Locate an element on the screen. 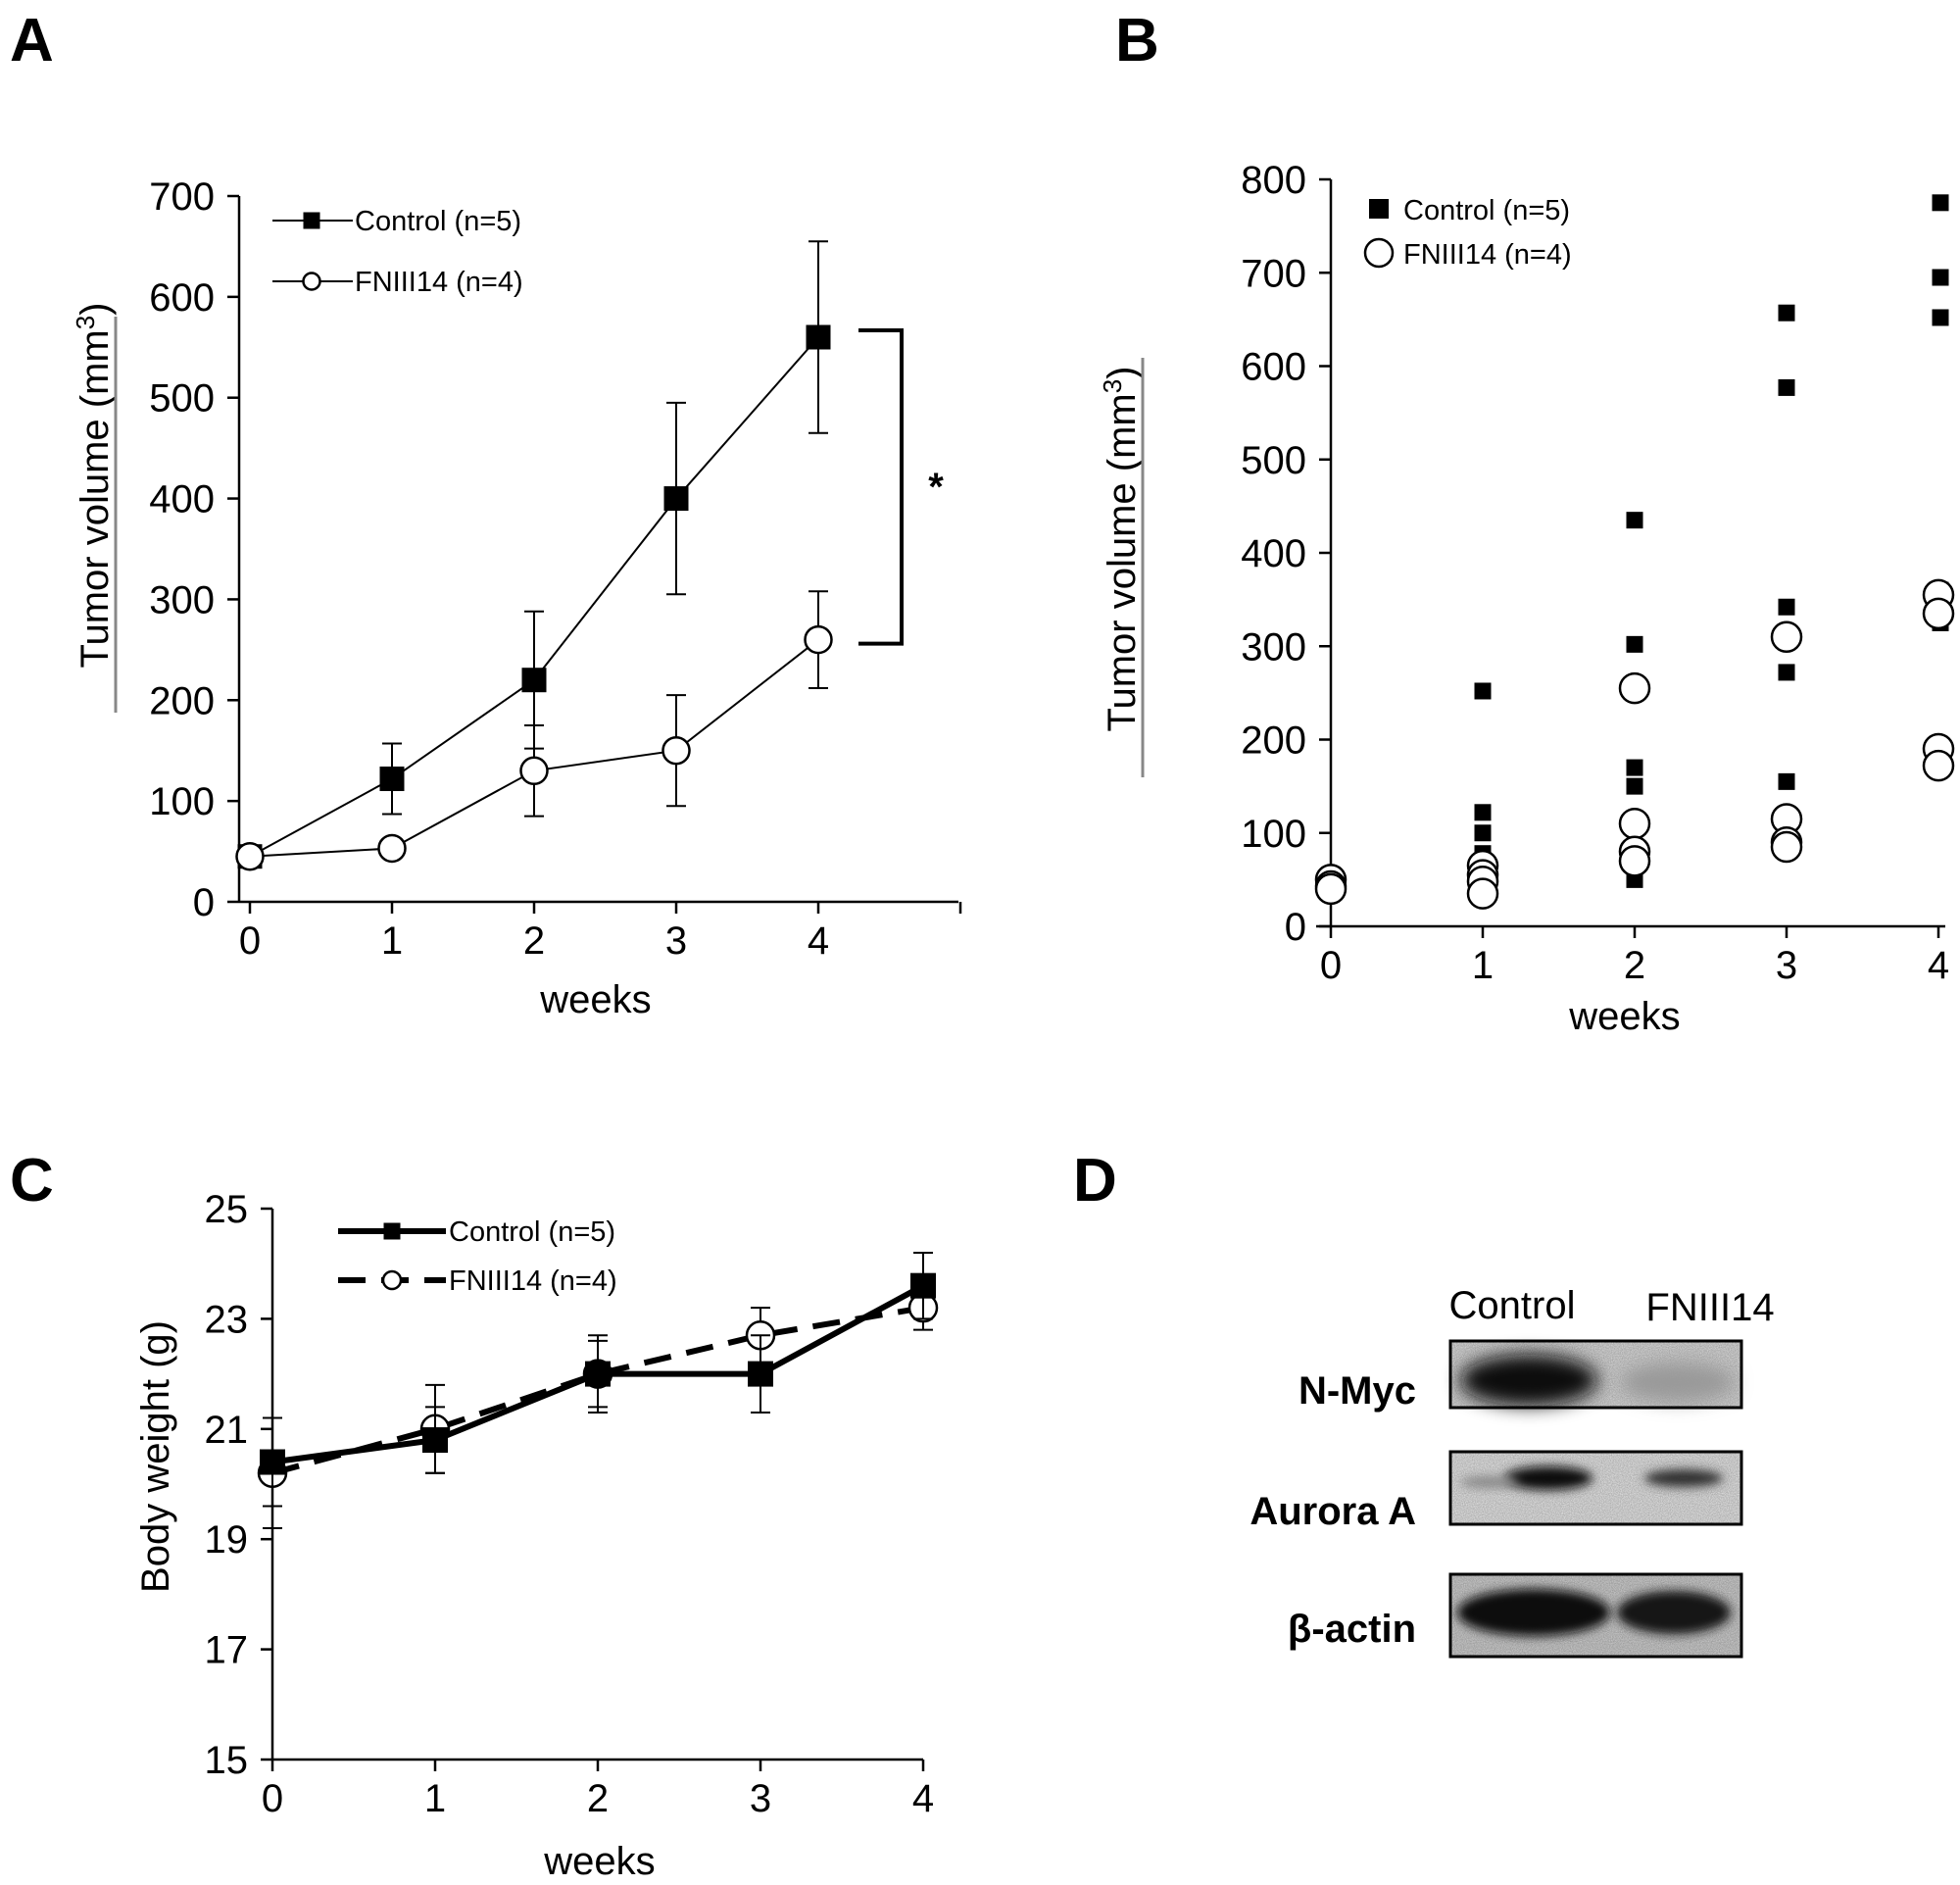  chart-a-ylabel-close: ) is located at coordinates (95, 308).